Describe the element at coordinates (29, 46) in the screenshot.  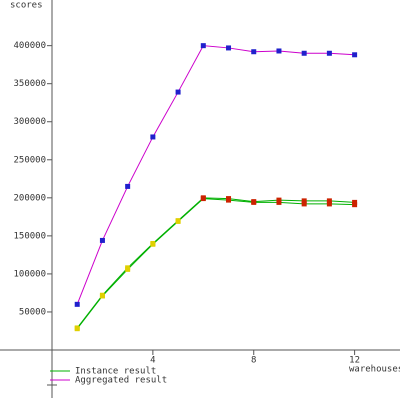
I see `y-tick-label: 400000` at that location.